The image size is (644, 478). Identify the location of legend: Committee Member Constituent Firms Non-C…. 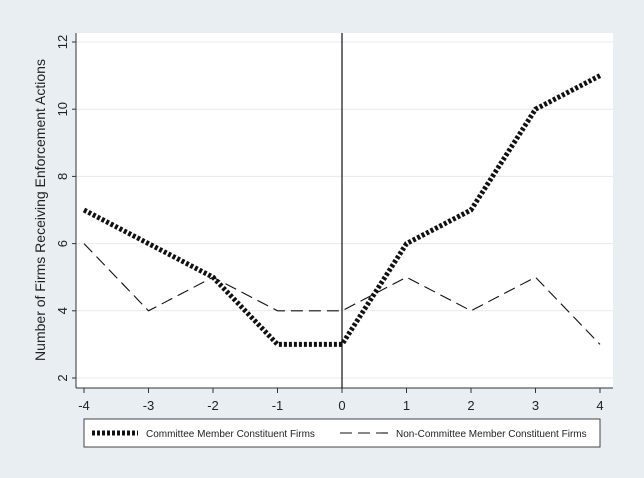
(342, 433).